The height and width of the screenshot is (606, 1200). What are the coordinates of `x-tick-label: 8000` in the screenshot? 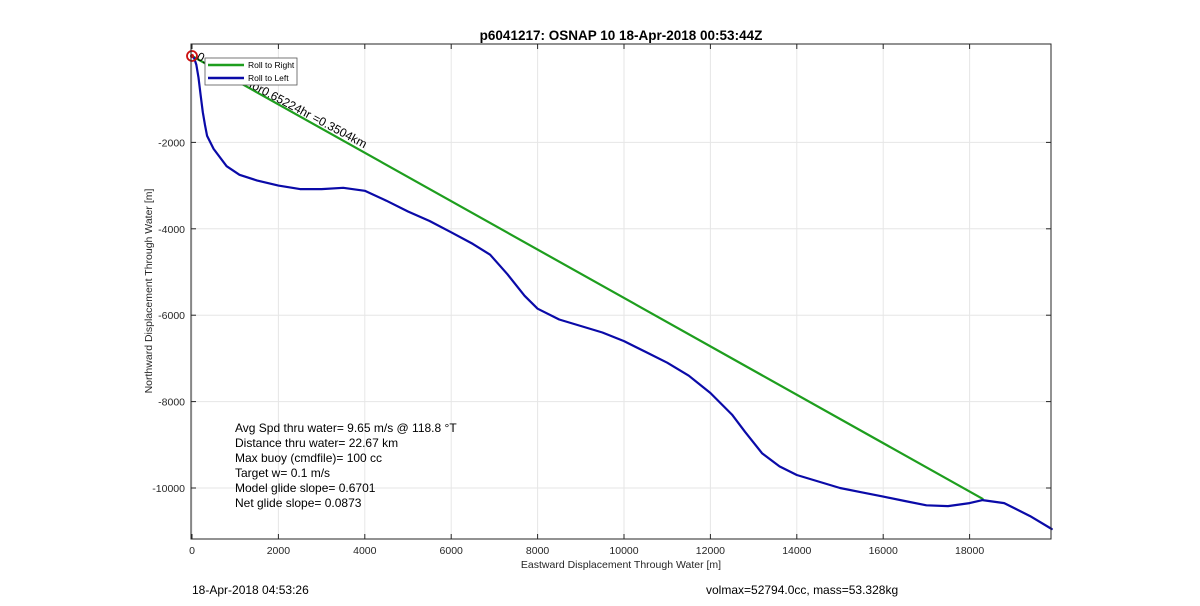 It's located at (538, 551).